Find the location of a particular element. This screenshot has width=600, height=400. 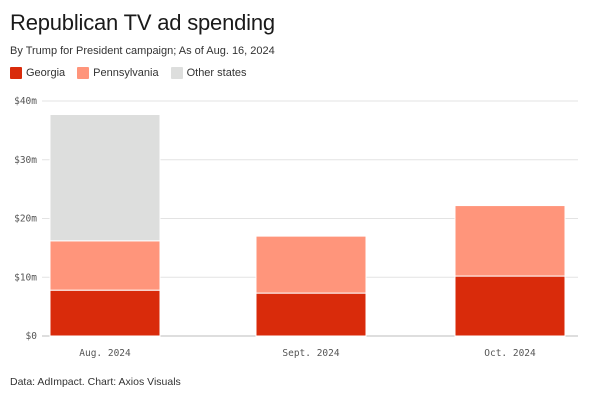

chart-title: Republican TV ad spending is located at coordinates (142, 22).